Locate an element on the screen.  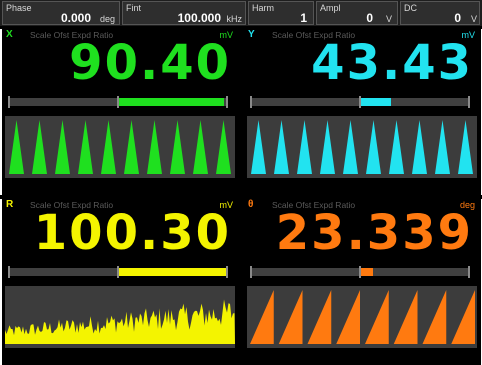
harm-value: 1 is located at coordinates (303, 18).